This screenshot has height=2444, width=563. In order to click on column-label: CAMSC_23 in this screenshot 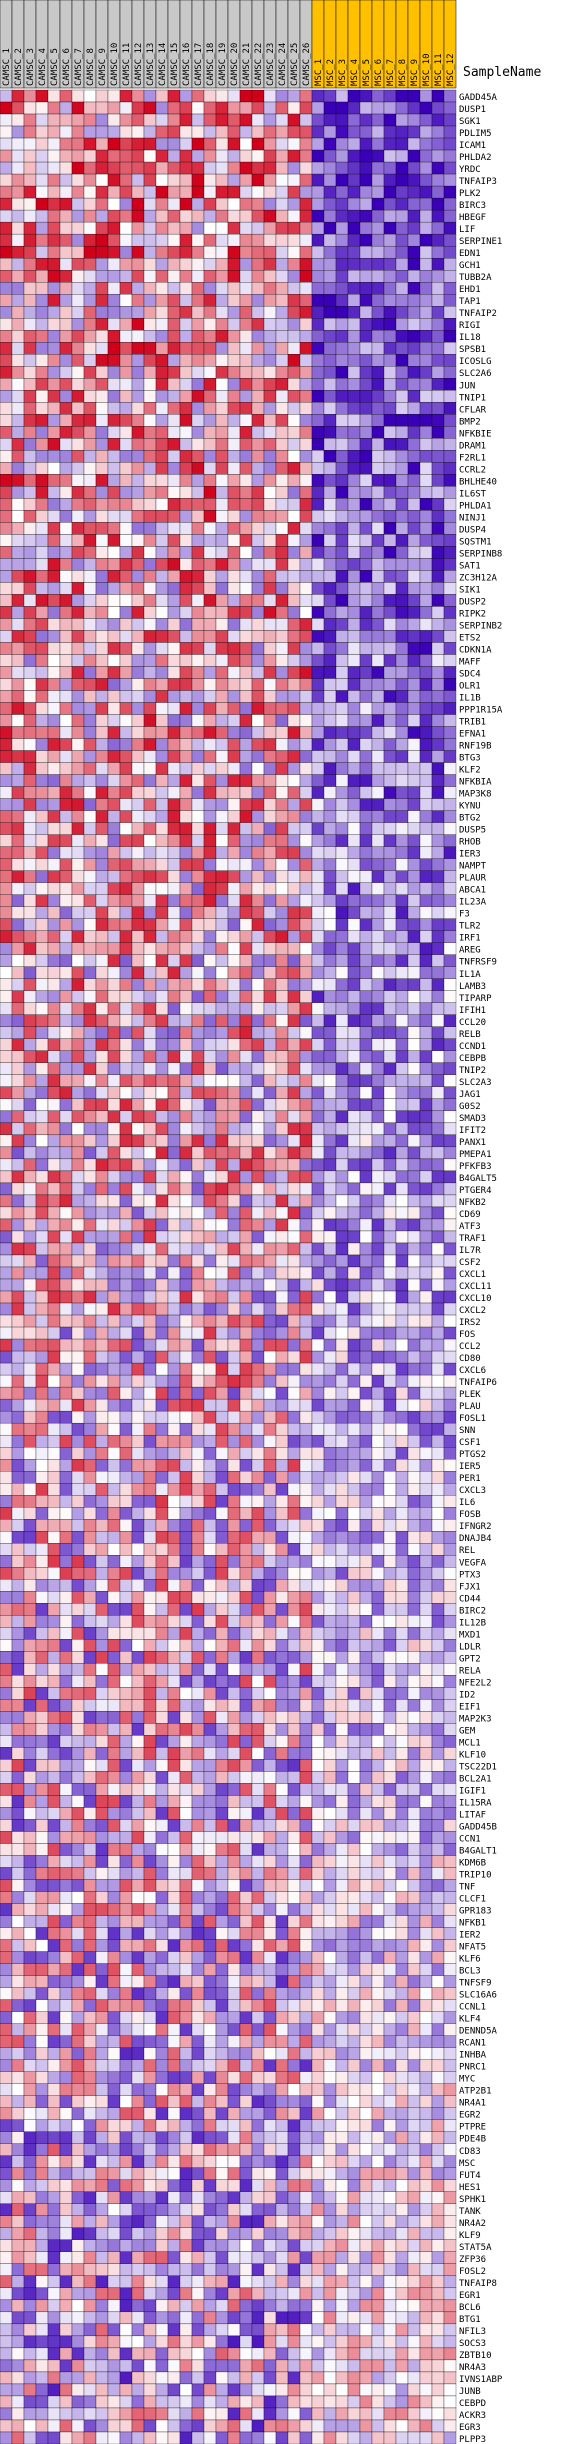, I will do `click(271, 64)`.